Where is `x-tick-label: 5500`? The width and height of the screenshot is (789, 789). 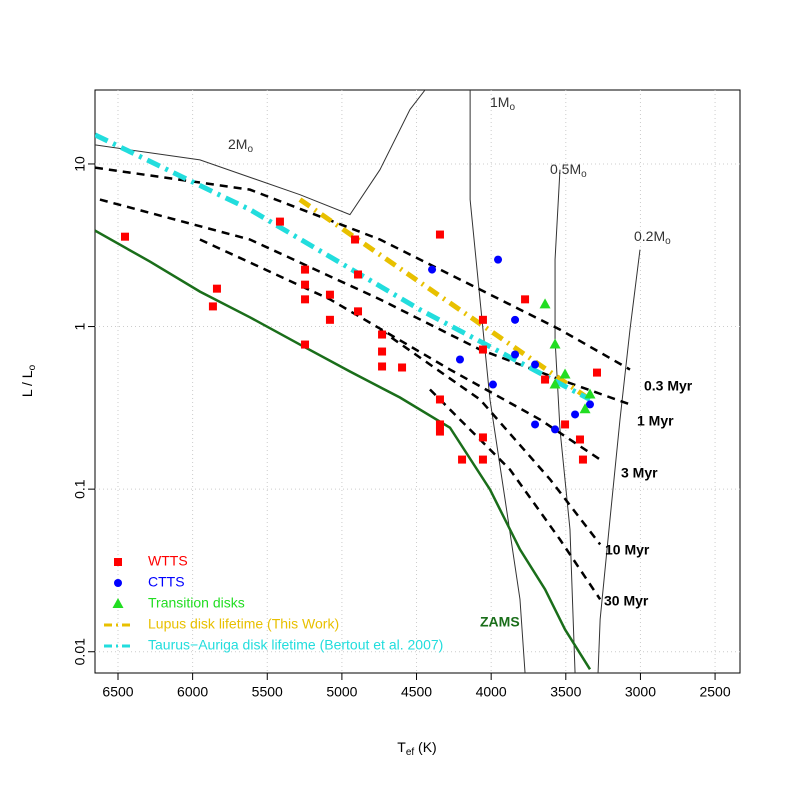
x-tick-label: 5500 is located at coordinates (267, 692).